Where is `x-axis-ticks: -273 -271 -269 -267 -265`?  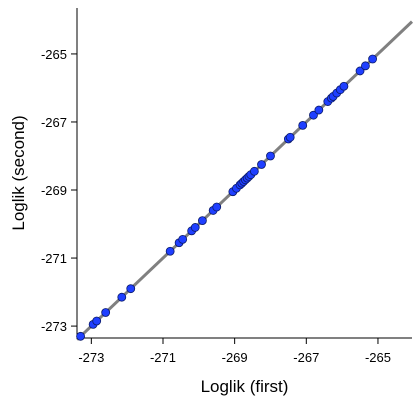 x-axis-ticks: -273 -271 -269 -267 -265 is located at coordinates (234, 351).